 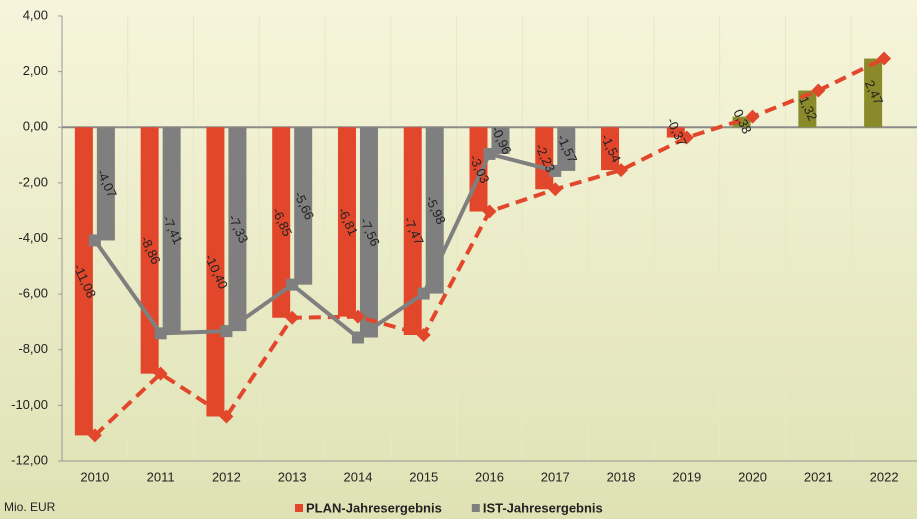 I want to click on x-tick-label: 2022, so click(x=884, y=476).